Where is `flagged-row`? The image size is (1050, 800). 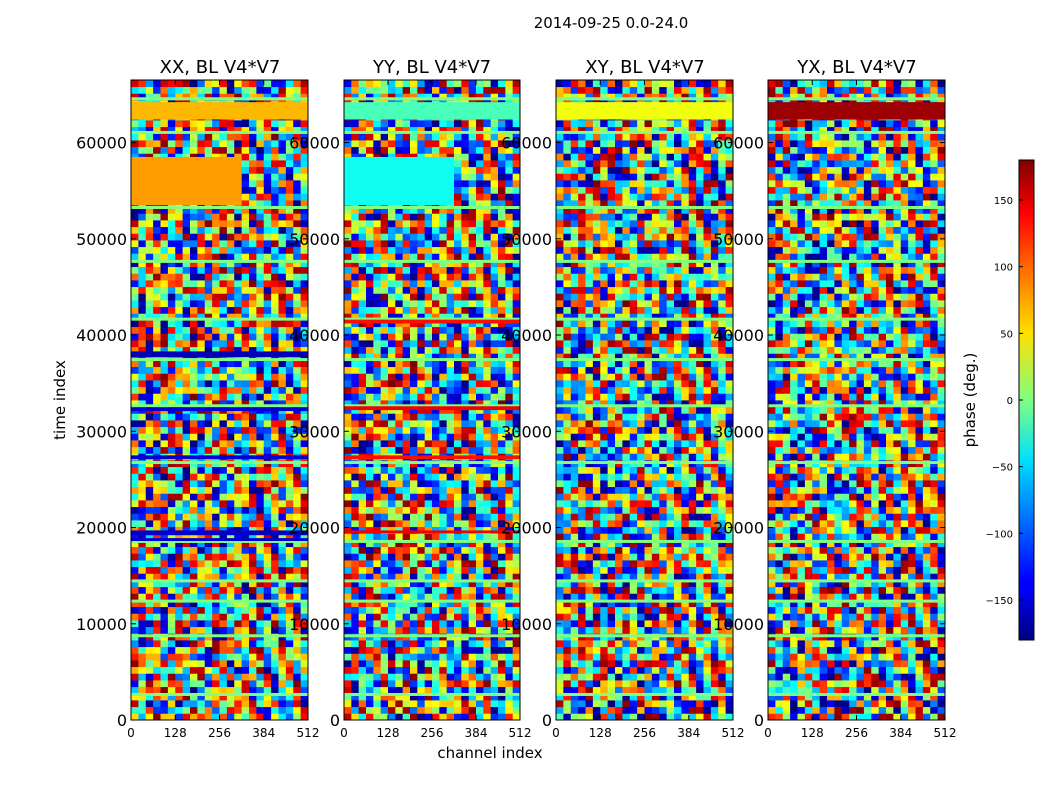 flagged-row is located at coordinates (219, 541).